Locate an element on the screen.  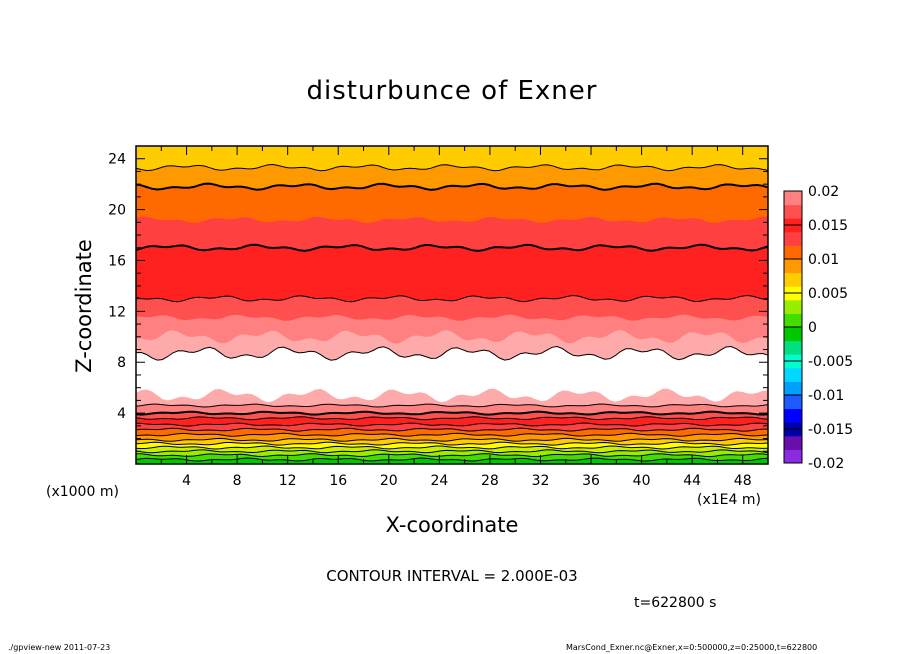
time-stamp: t=622800 s is located at coordinates (675, 603).